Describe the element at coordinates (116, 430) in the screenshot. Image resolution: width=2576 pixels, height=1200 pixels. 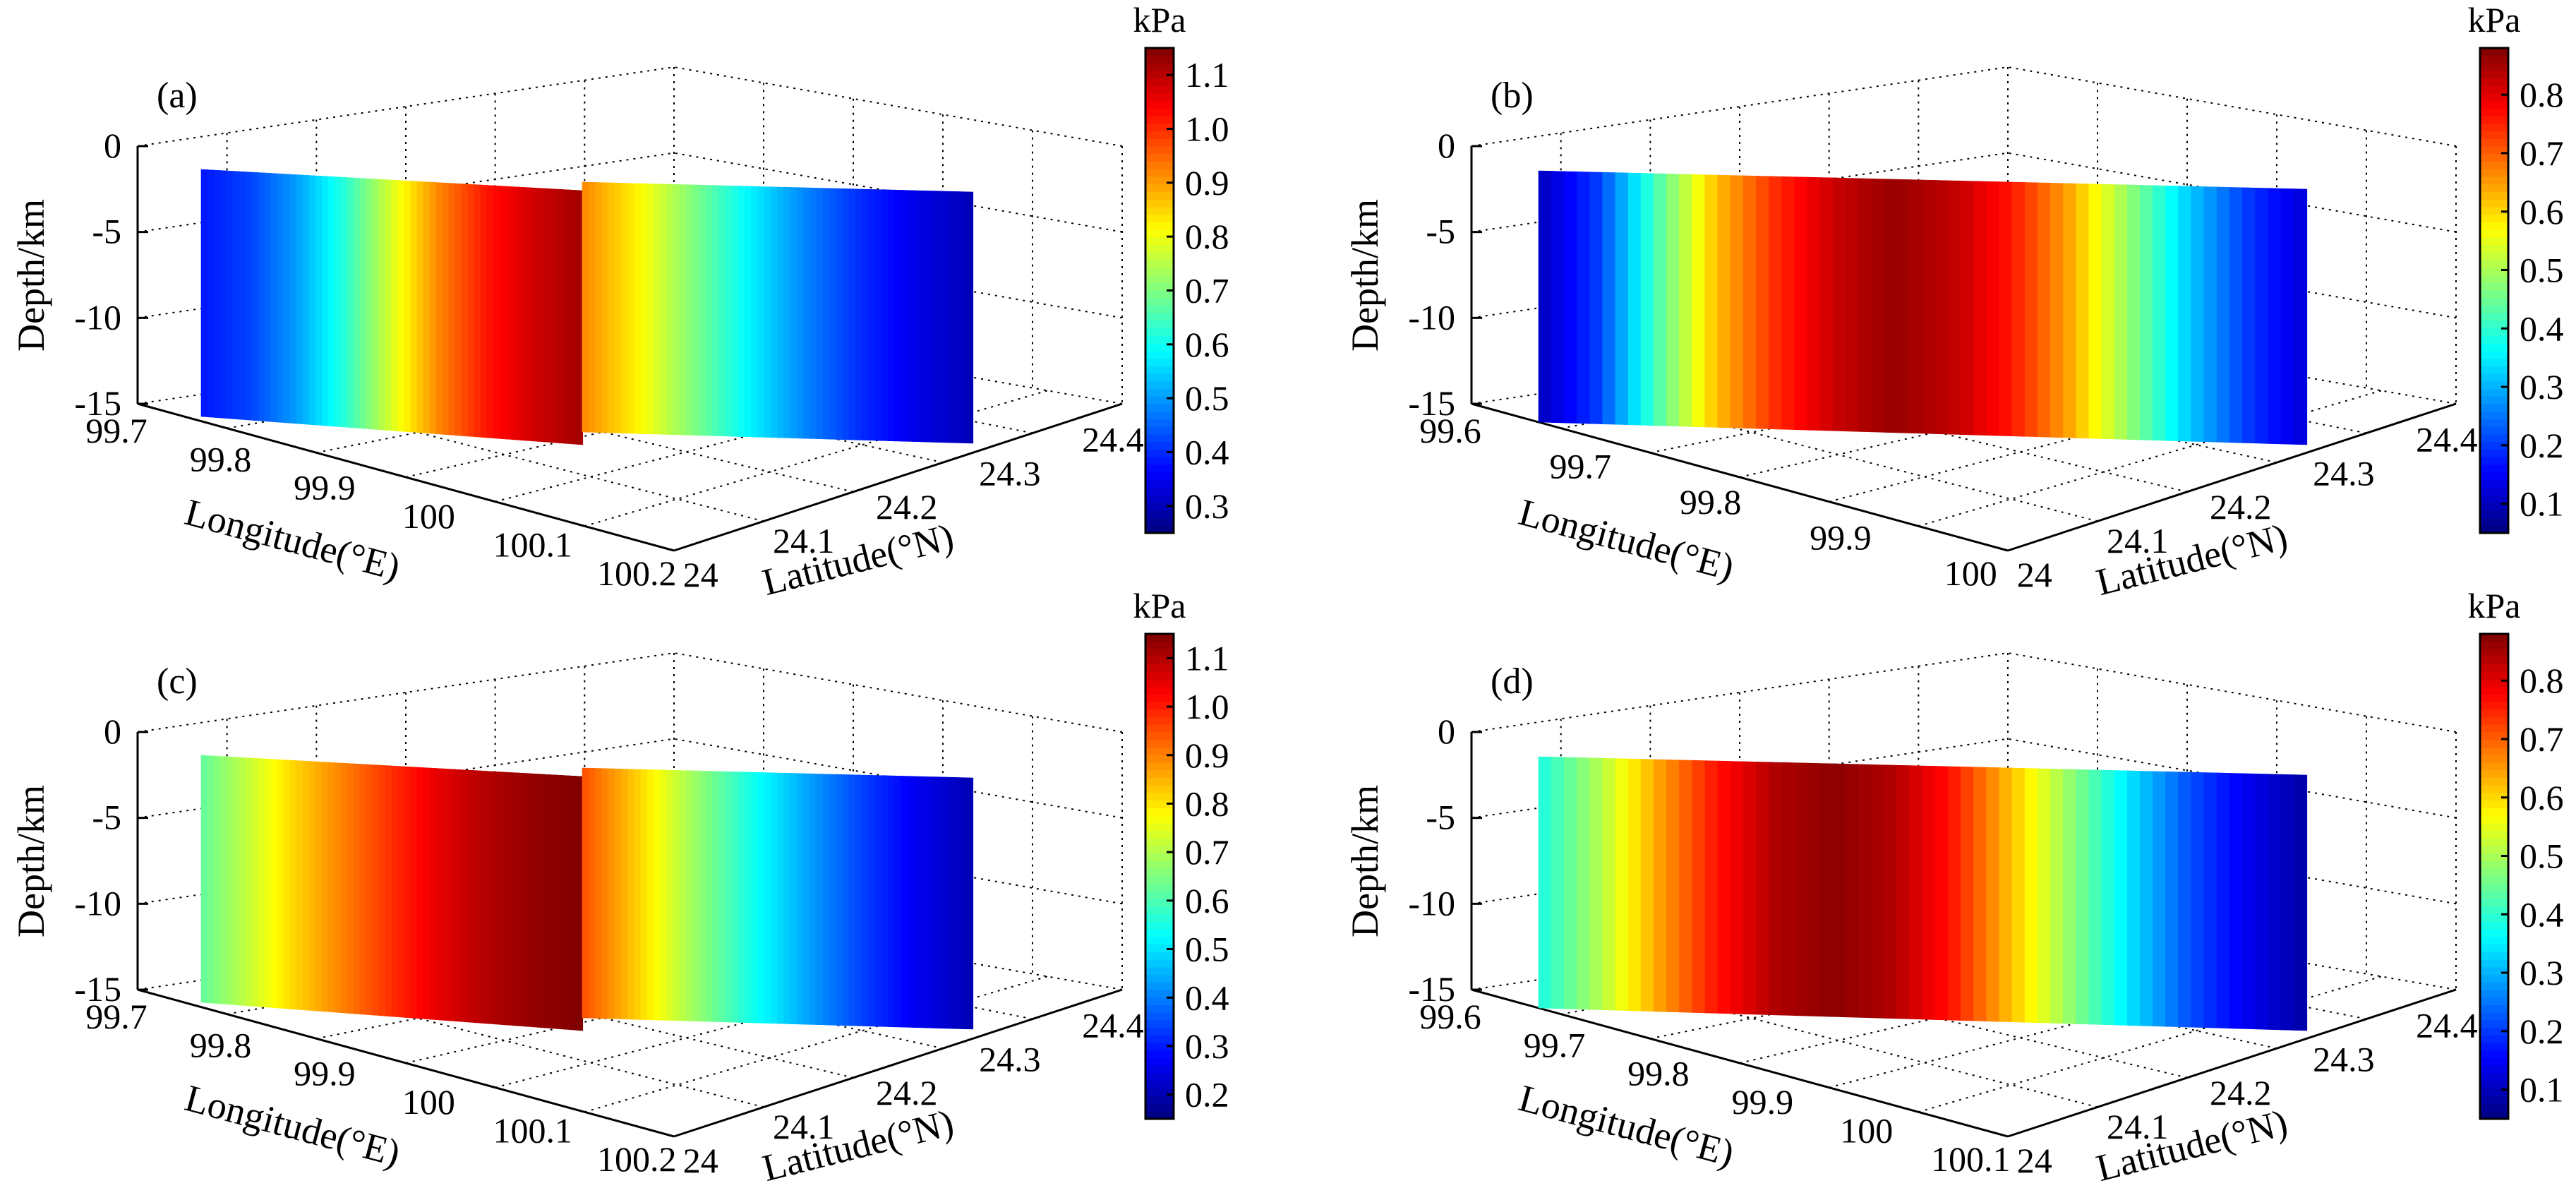
I see `x-tick-label: 99.7` at that location.